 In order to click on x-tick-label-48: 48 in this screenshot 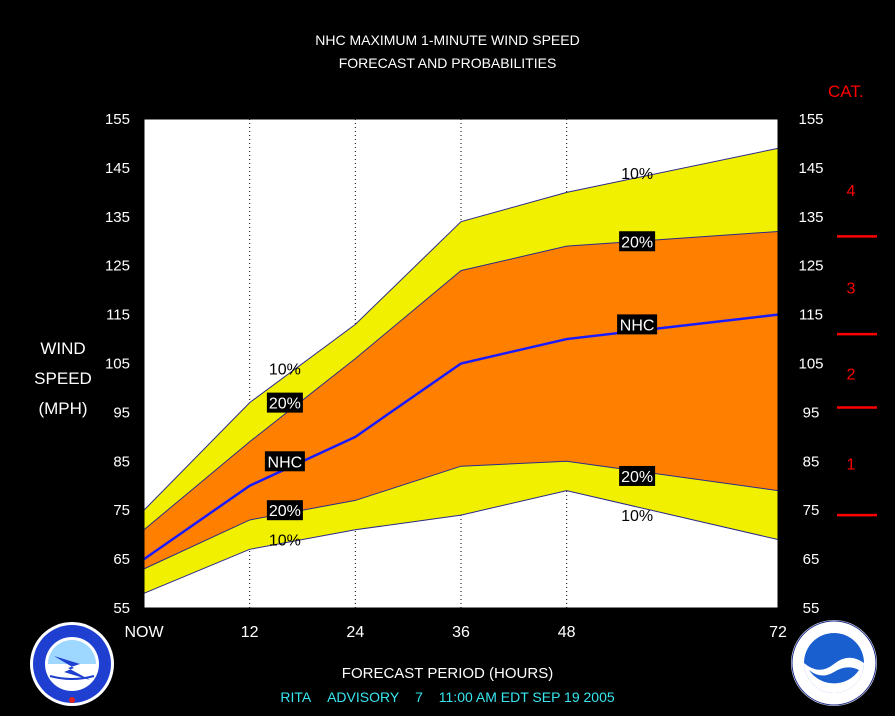, I will do `click(567, 632)`.